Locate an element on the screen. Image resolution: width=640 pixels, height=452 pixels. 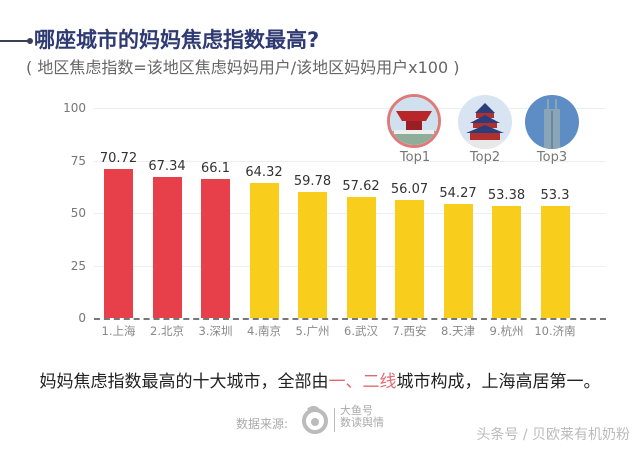
shenzhen-skyscraper-icon is located at coordinates (552, 122).